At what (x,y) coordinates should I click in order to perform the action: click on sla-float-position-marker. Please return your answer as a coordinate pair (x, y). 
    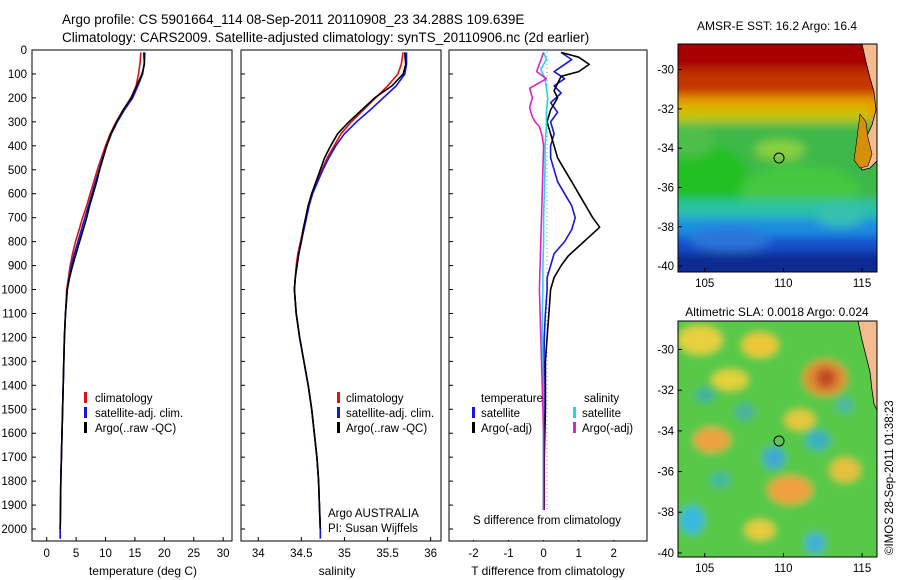
    Looking at the image, I should click on (779, 441).